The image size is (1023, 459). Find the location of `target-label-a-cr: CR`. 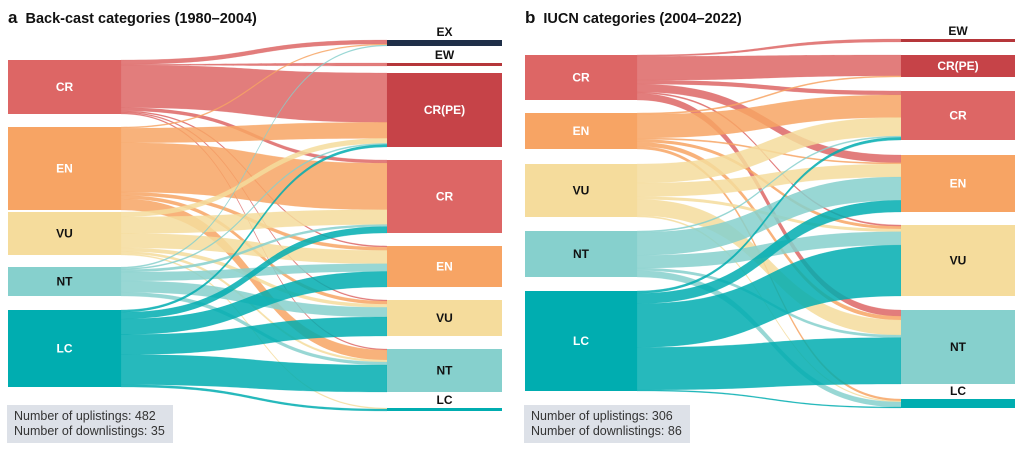

target-label-a-cr: CR is located at coordinates (445, 197).